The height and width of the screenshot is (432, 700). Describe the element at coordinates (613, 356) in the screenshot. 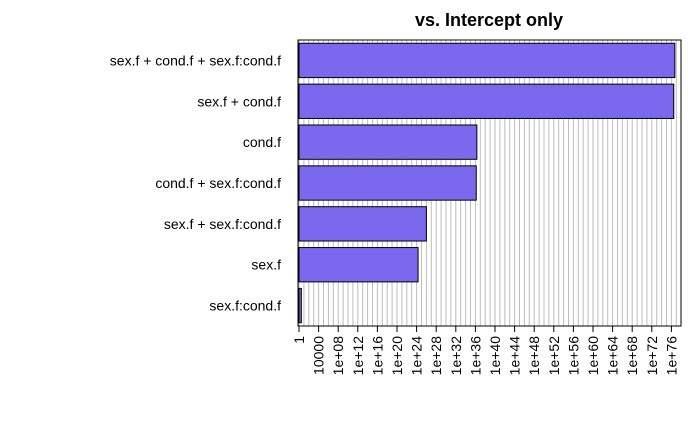

I see `x-tick-label: 1e+64` at that location.